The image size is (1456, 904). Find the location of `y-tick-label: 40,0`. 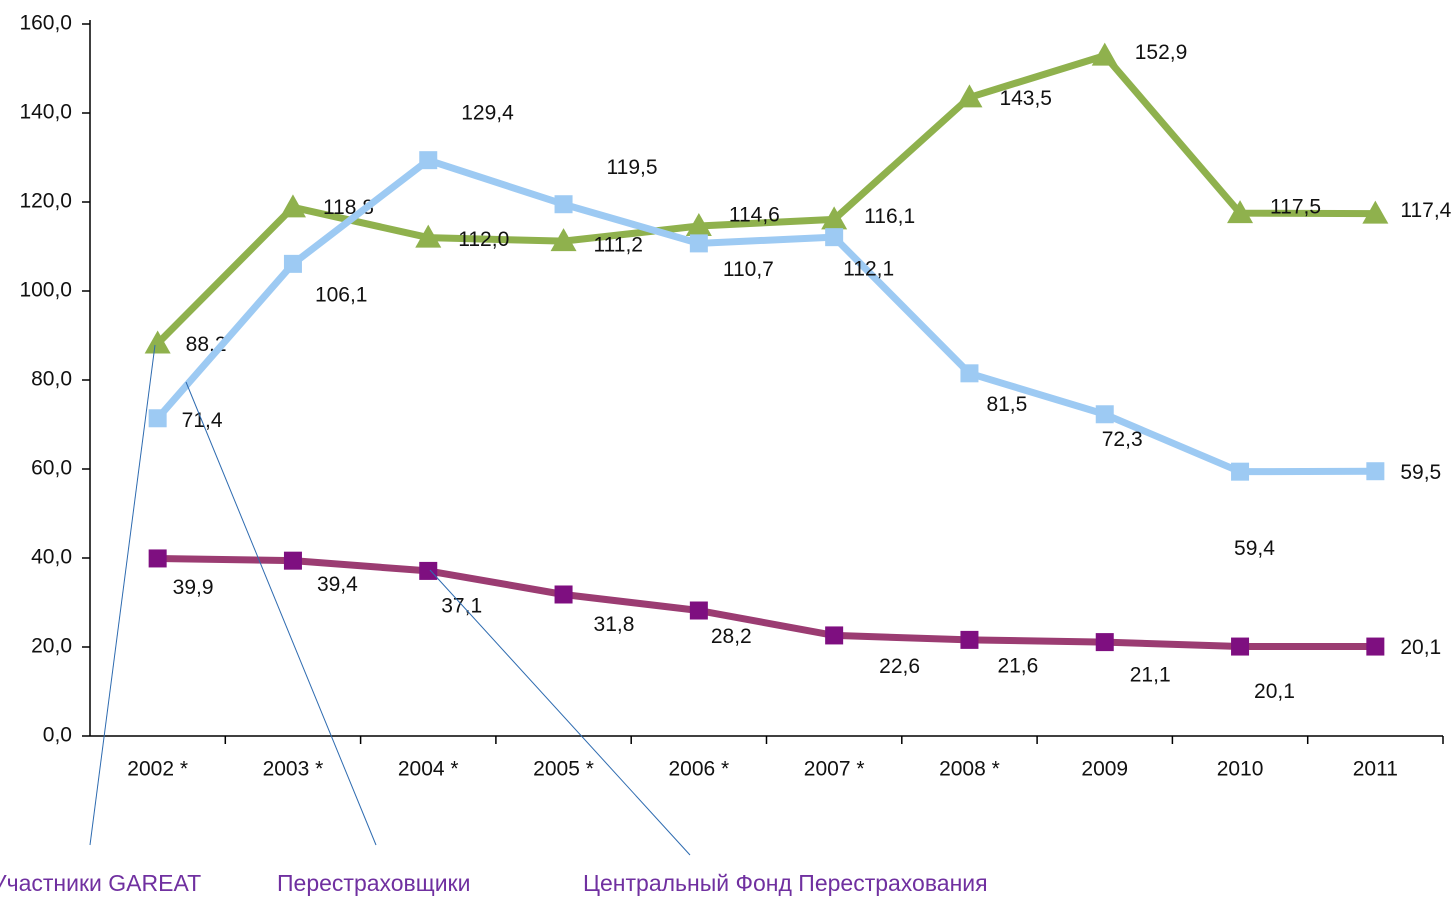

y-tick-label: 40,0 is located at coordinates (51, 557).